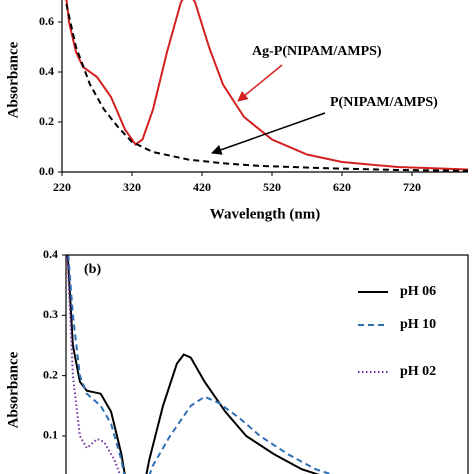 This screenshot has height=474, width=474. What do you see at coordinates (418, 324) in the screenshot?
I see `legend-label: pH 10` at bounding box center [418, 324].